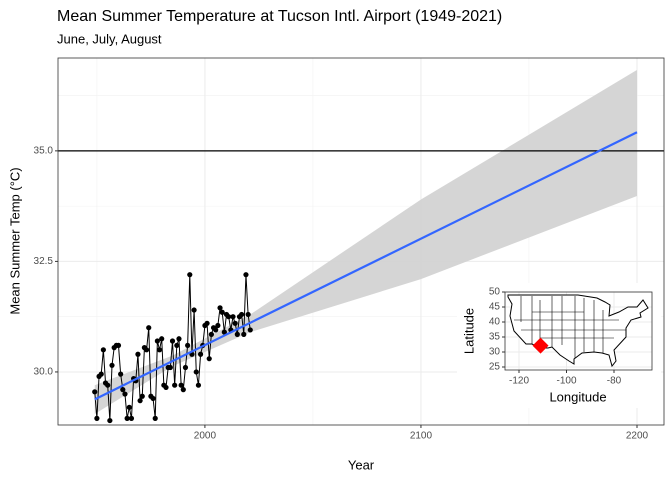 The image size is (672, 480). I want to click on y-tick-label: 35, so click(495, 337).